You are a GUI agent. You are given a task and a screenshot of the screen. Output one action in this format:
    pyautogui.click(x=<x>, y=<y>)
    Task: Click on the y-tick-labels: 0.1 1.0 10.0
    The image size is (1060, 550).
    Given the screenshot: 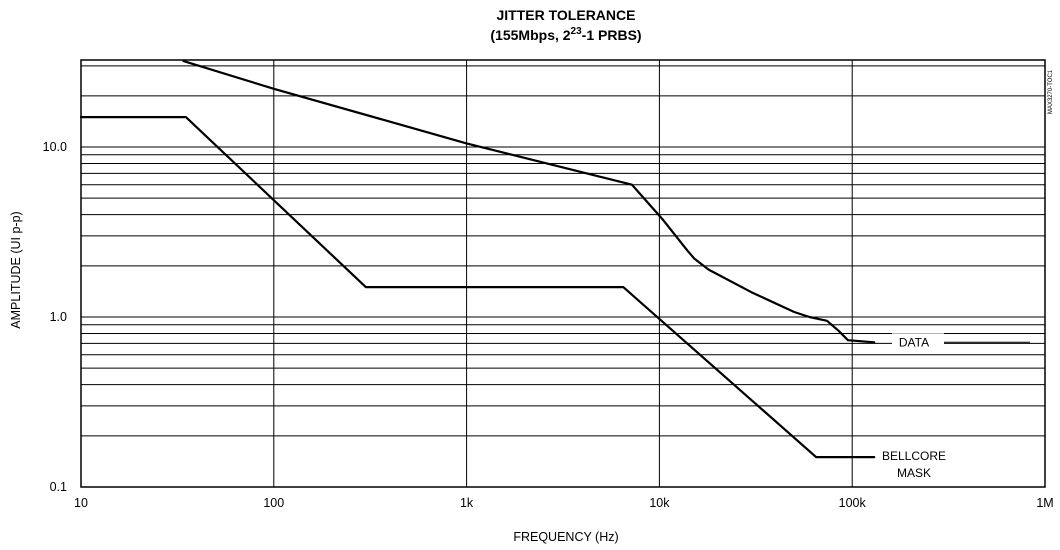 What is the action you would take?
    pyautogui.click(x=55, y=317)
    